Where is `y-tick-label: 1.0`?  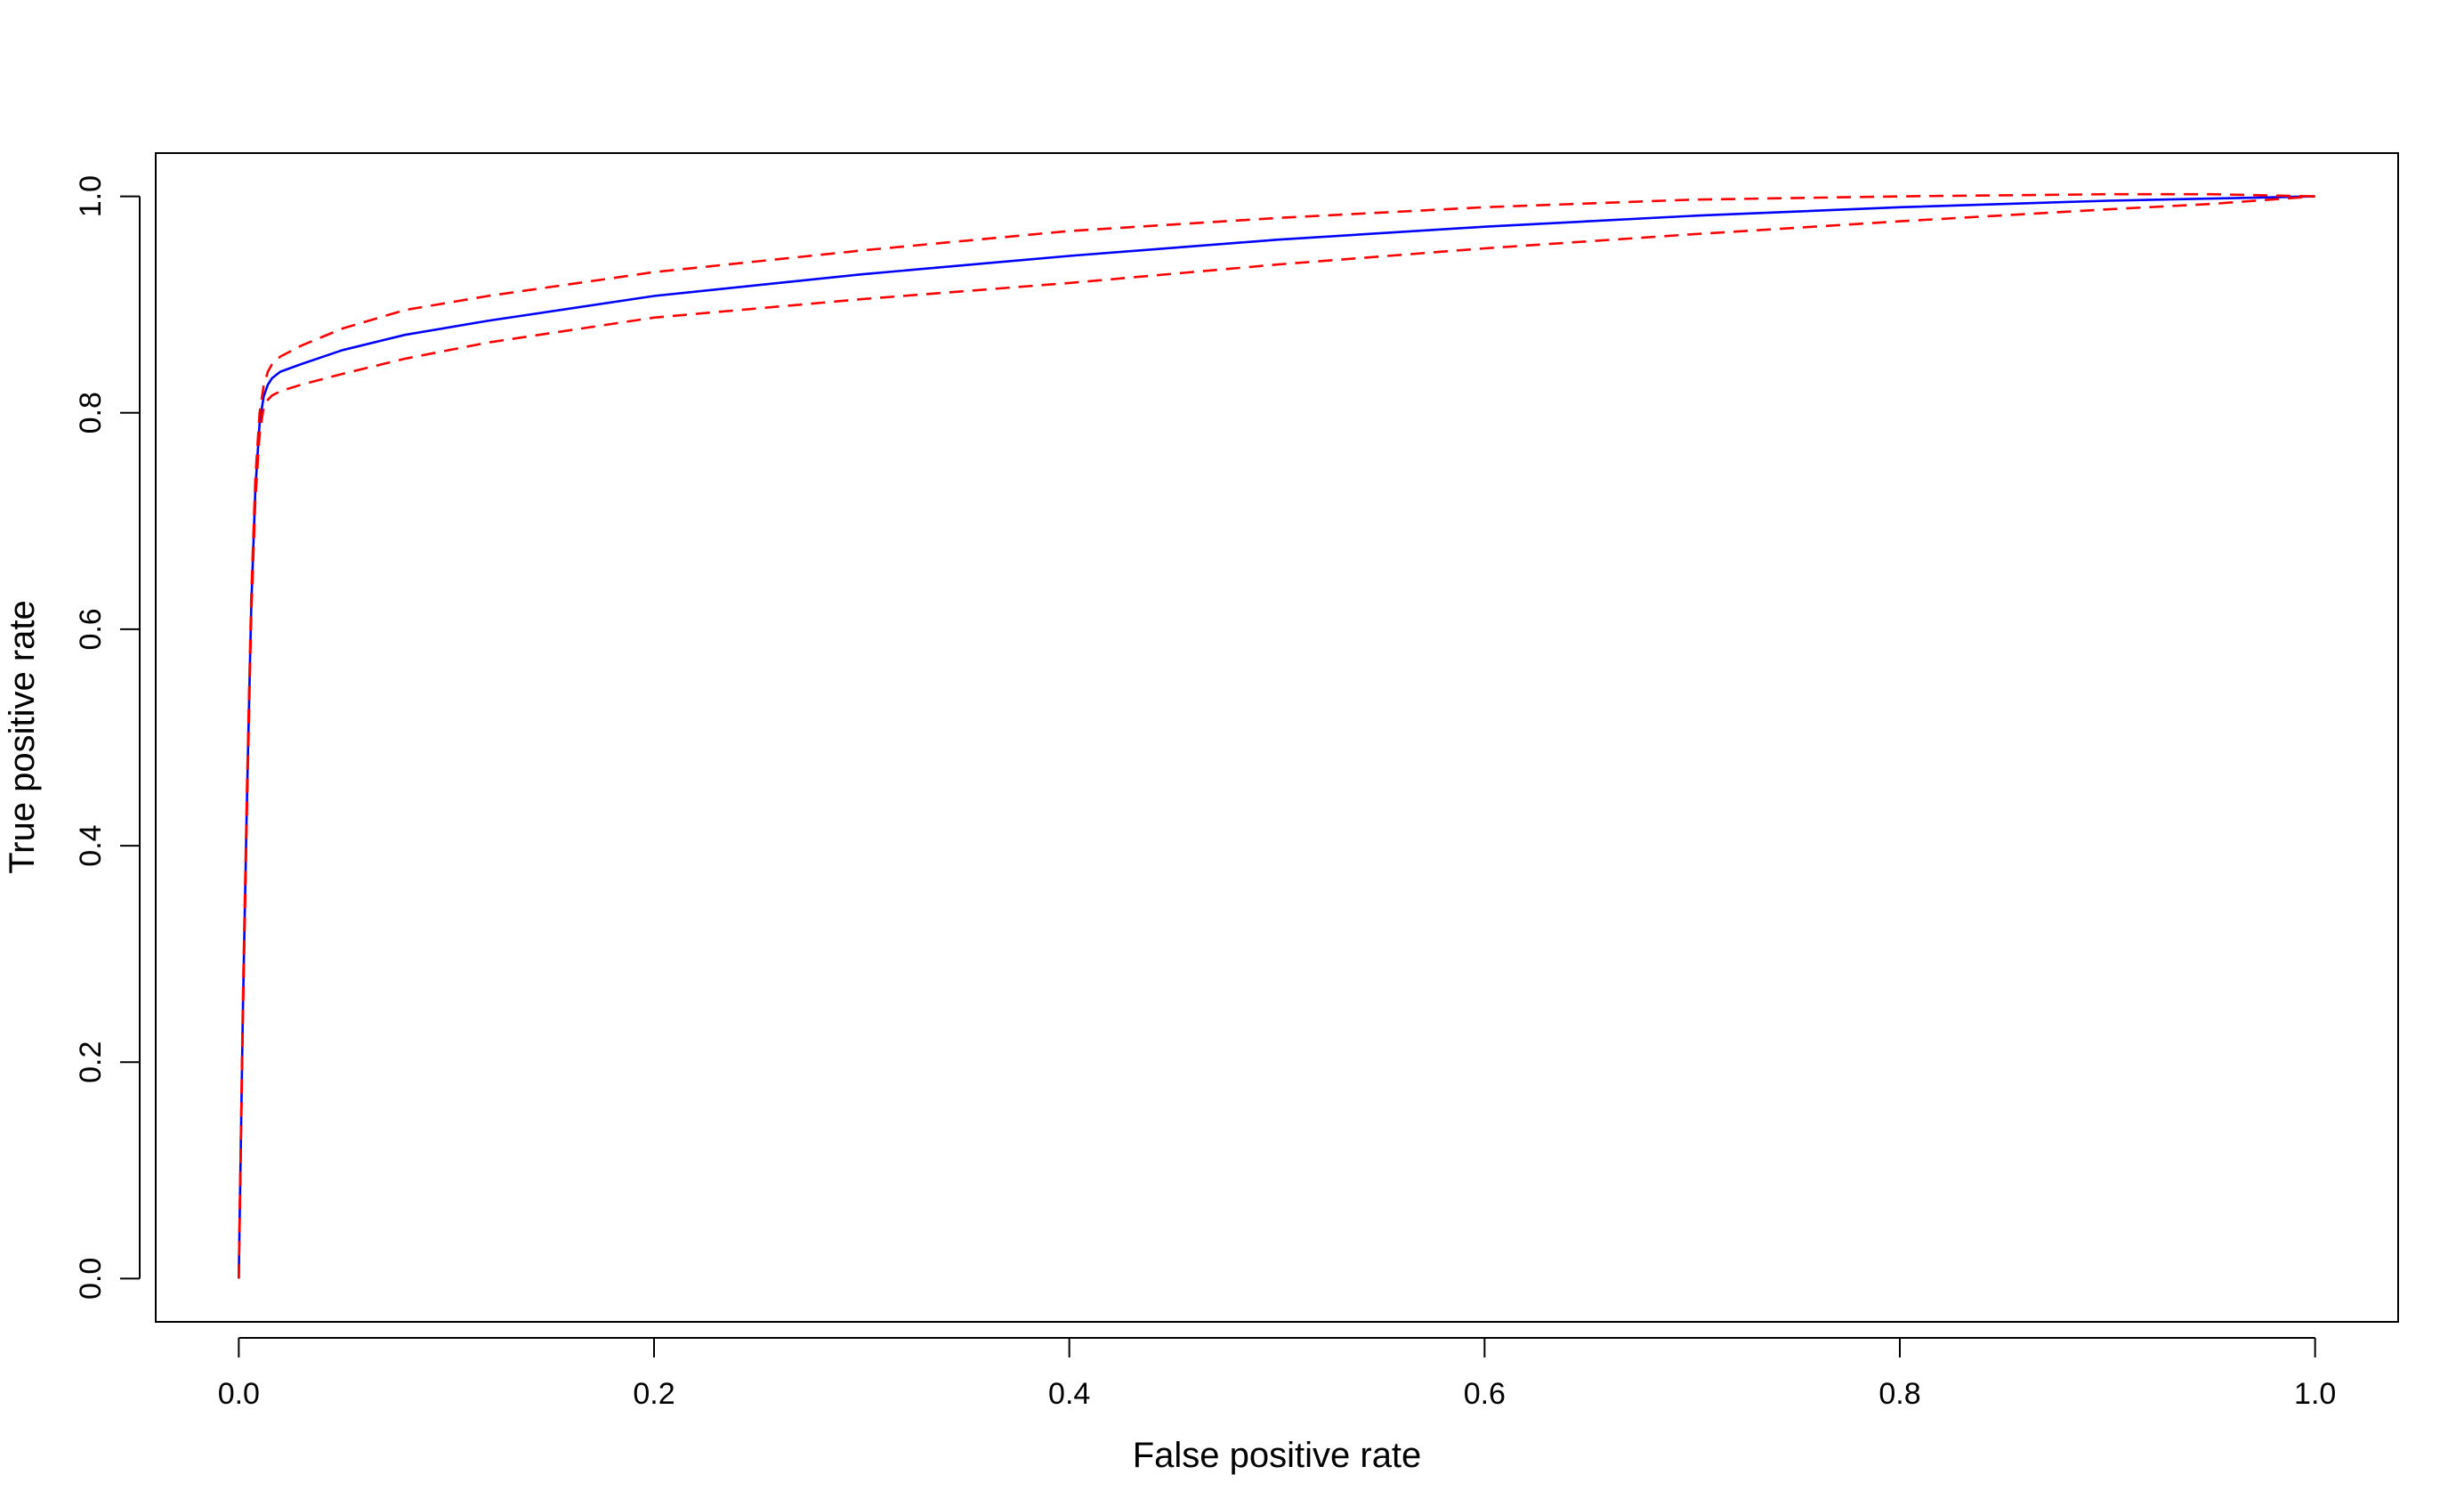
y-tick-label: 1.0 is located at coordinates (91, 196).